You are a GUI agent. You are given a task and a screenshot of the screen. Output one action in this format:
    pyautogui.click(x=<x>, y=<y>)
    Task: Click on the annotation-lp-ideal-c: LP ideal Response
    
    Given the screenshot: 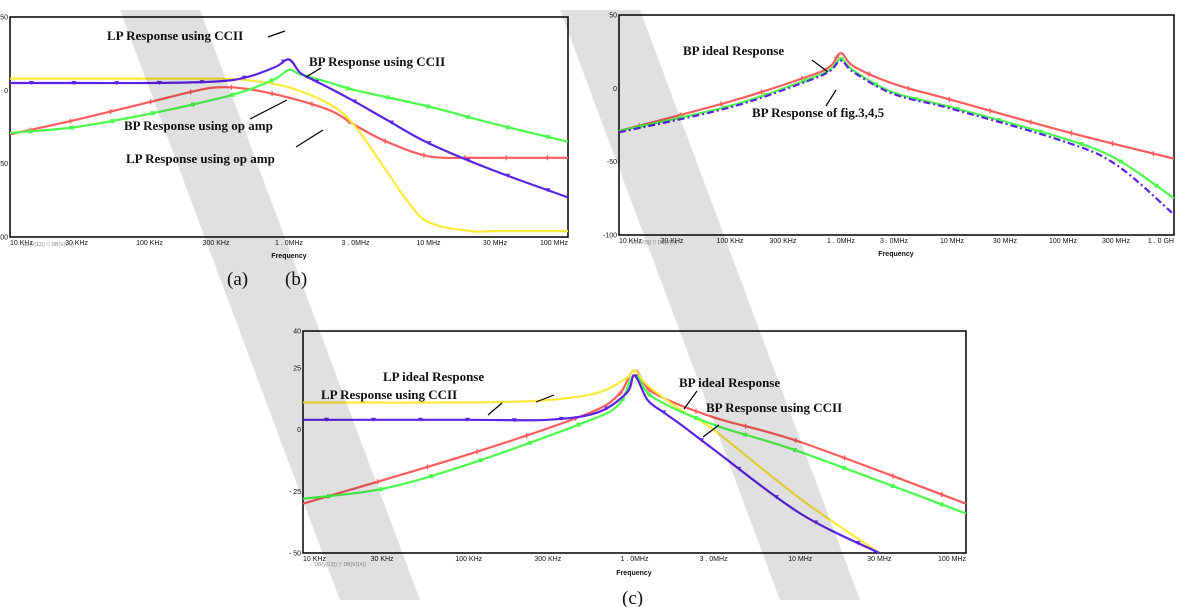 What is the action you would take?
    pyautogui.click(x=433, y=376)
    